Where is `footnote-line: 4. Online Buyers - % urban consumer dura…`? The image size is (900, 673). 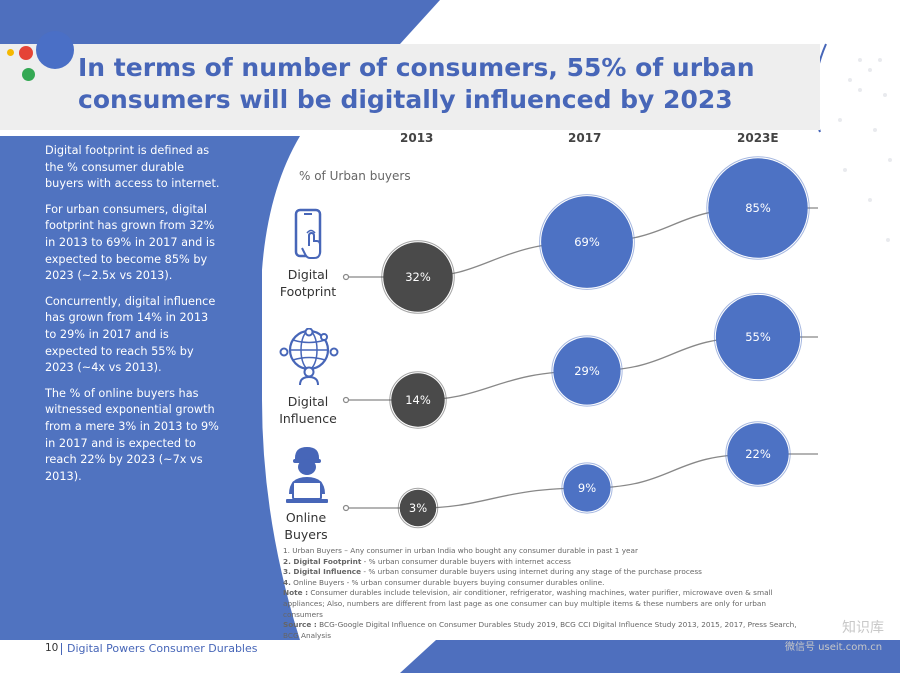 footnote-line: 4. Online Buyers - % urban consumer dura… is located at coordinates (444, 582).